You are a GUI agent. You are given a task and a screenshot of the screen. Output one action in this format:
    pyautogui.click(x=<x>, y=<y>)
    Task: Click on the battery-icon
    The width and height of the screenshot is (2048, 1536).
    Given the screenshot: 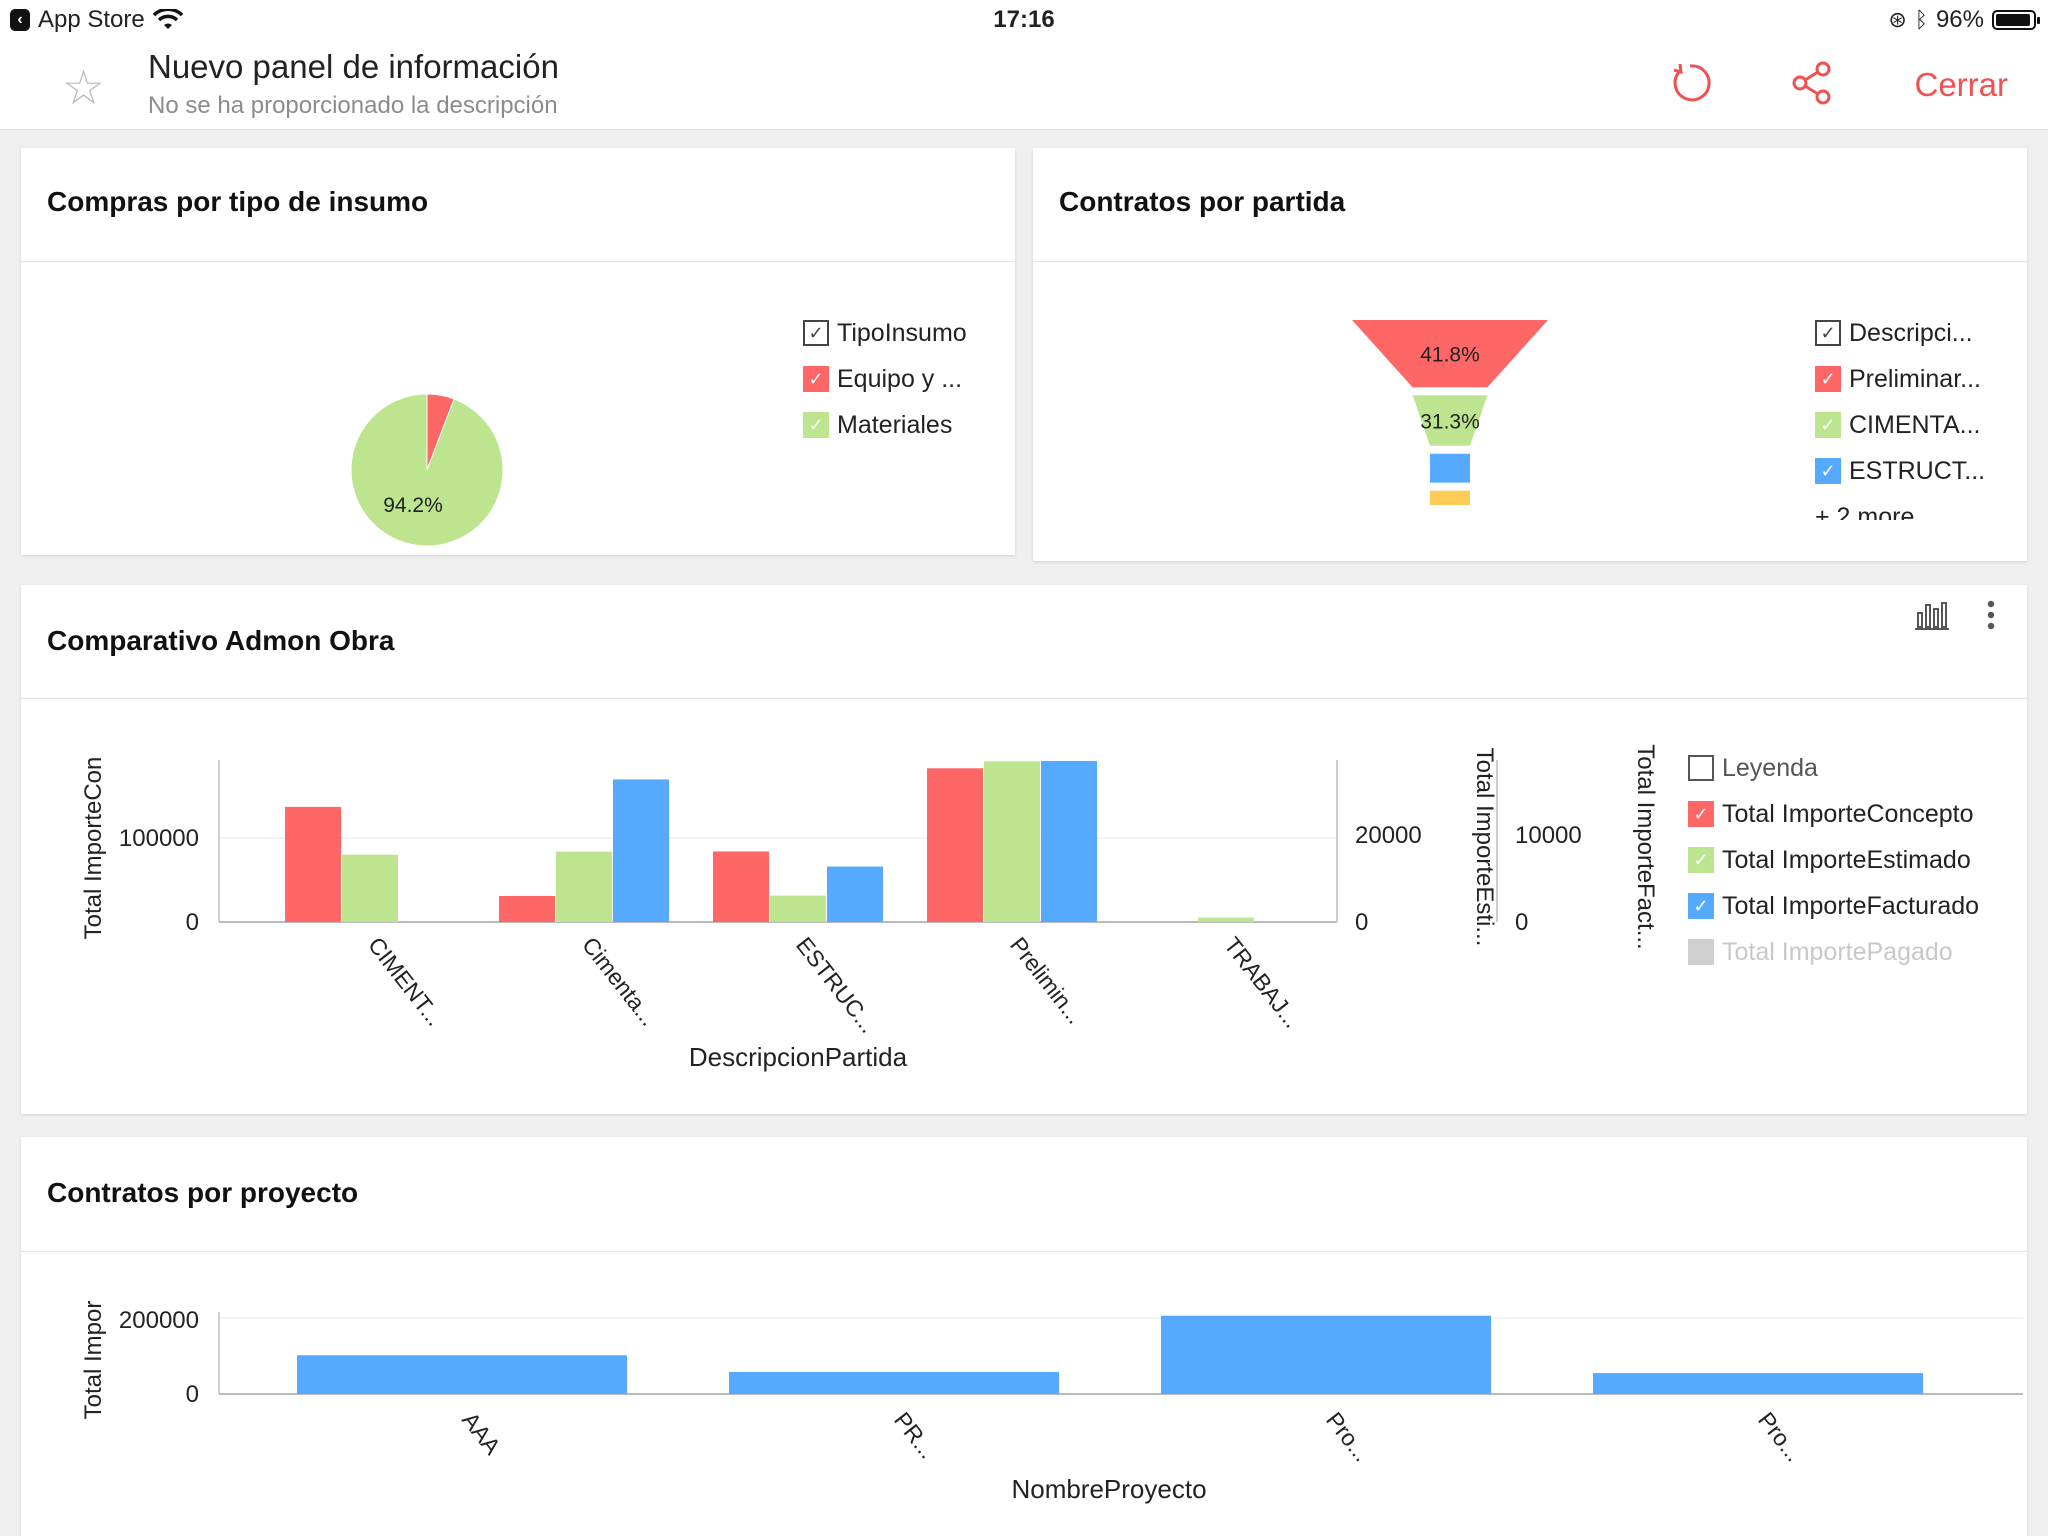 What is the action you would take?
    pyautogui.click(x=2016, y=20)
    